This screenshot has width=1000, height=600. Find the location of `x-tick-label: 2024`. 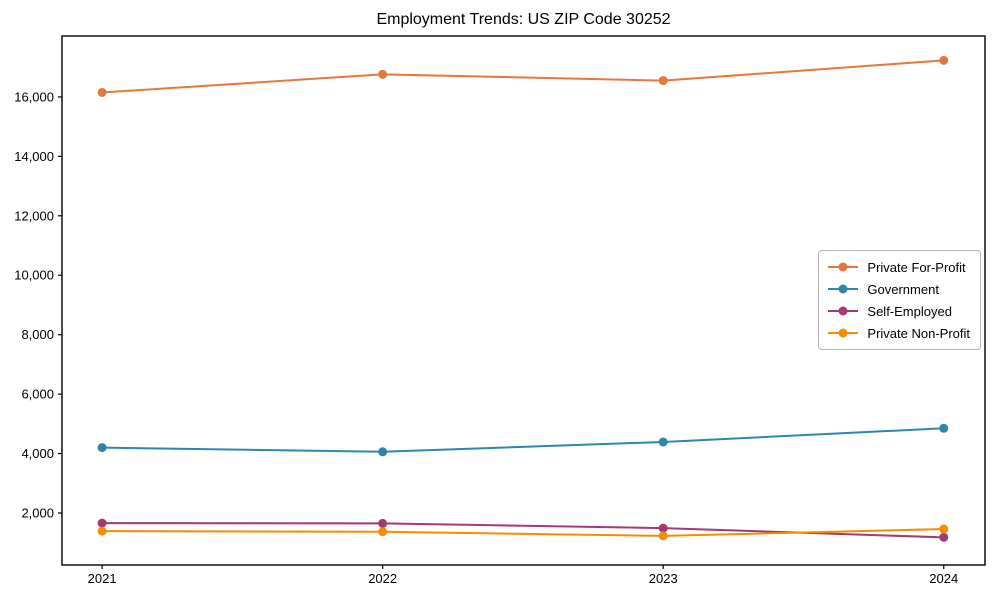

x-tick-label: 2024 is located at coordinates (943, 578).